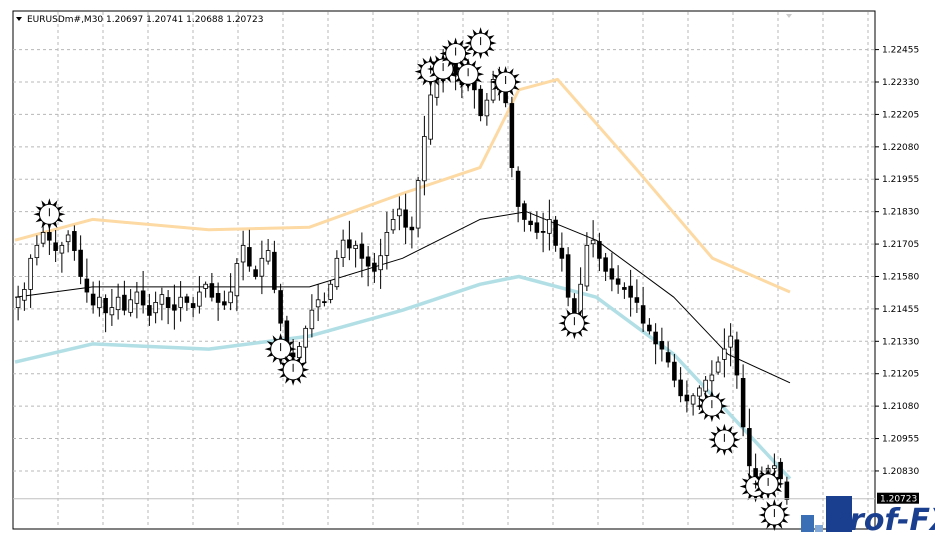  Describe the element at coordinates (839, 514) in the screenshot. I see `logo-block` at that location.